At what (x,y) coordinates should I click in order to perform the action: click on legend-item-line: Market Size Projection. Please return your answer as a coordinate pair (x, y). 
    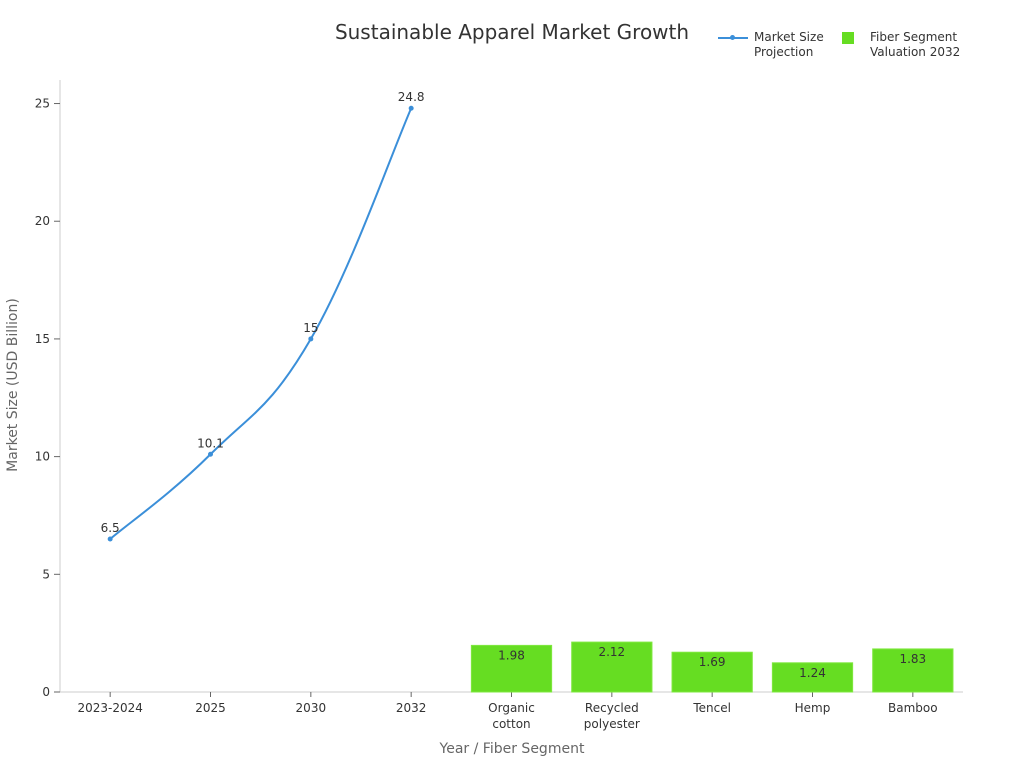
    Looking at the image, I should click on (771, 45).